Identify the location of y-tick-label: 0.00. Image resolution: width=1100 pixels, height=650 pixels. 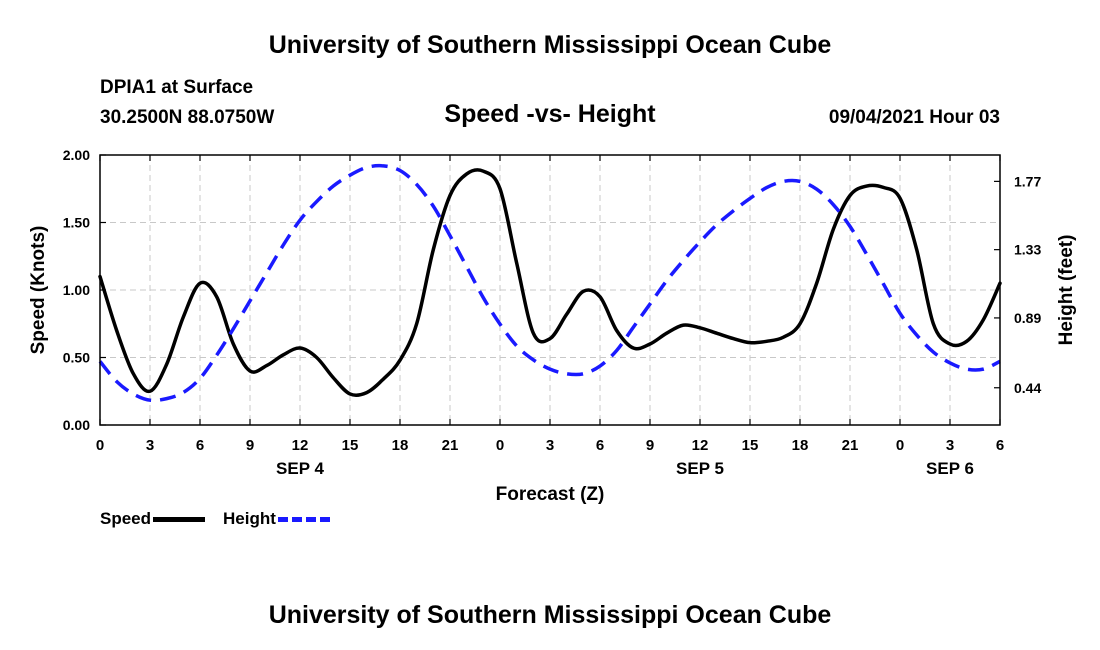
(76, 425).